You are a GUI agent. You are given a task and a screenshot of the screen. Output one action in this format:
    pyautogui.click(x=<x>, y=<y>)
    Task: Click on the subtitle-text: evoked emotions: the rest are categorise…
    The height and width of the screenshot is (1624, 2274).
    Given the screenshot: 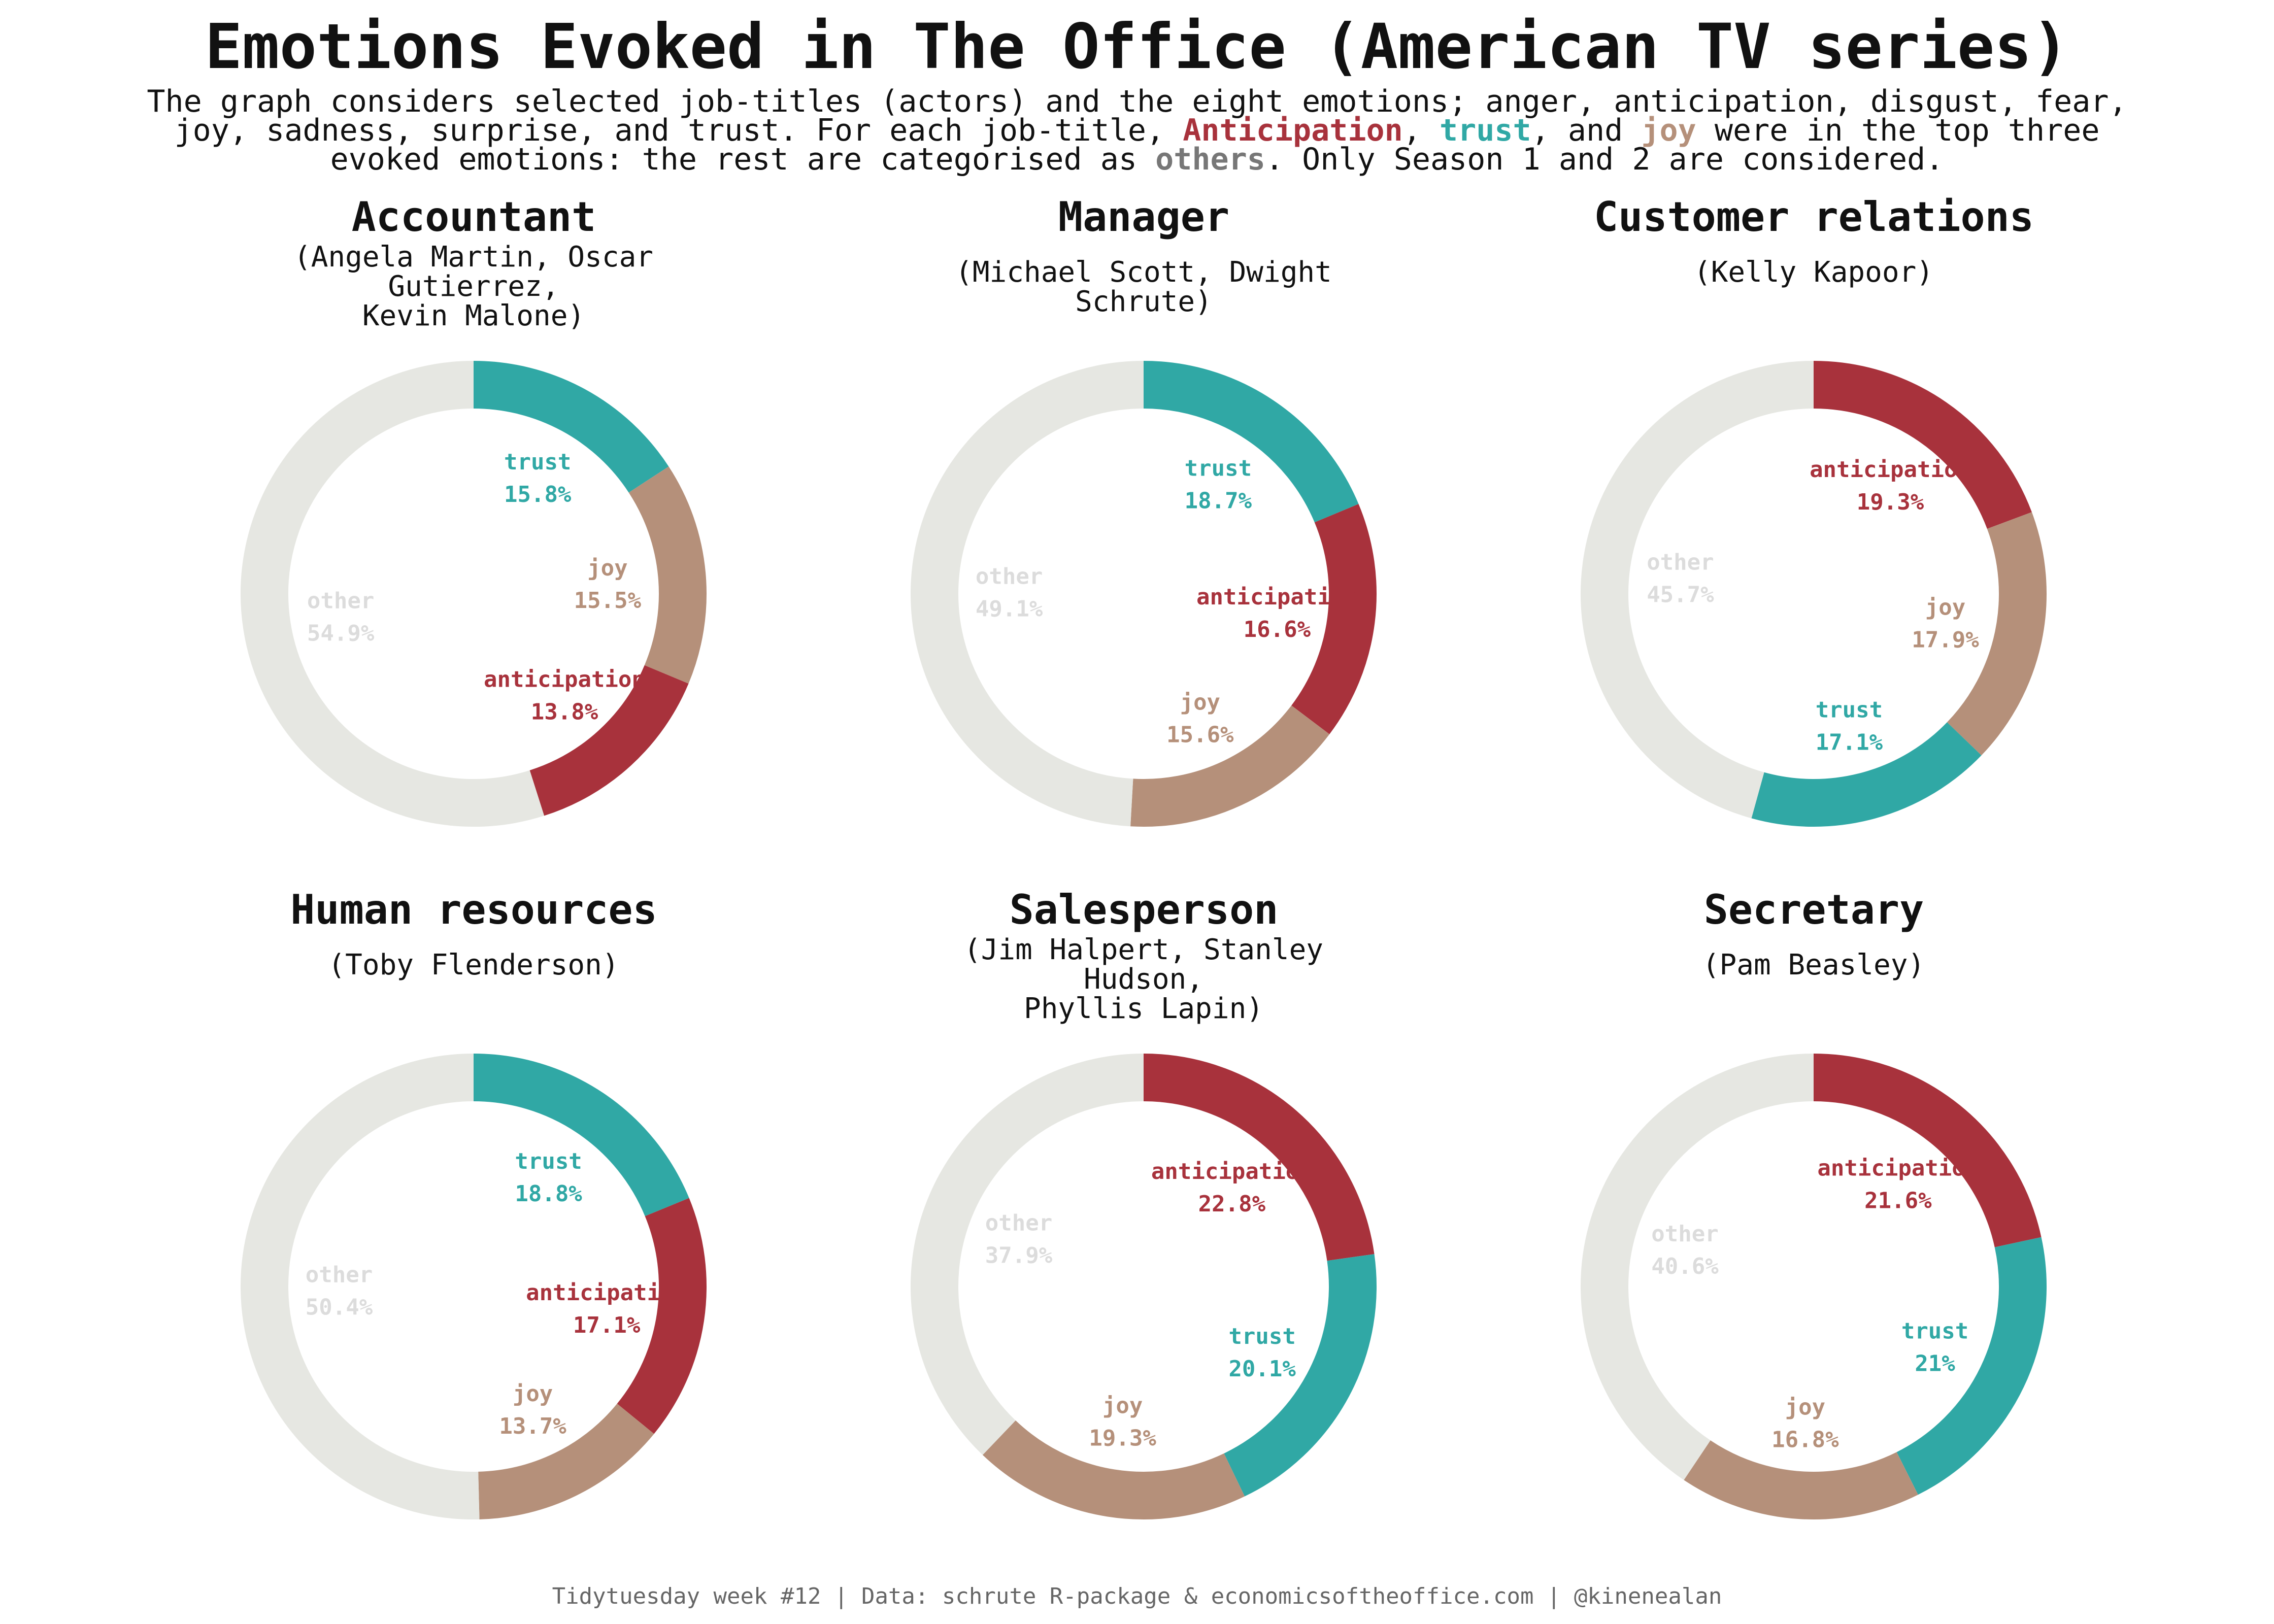 What is the action you would take?
    pyautogui.click(x=743, y=159)
    